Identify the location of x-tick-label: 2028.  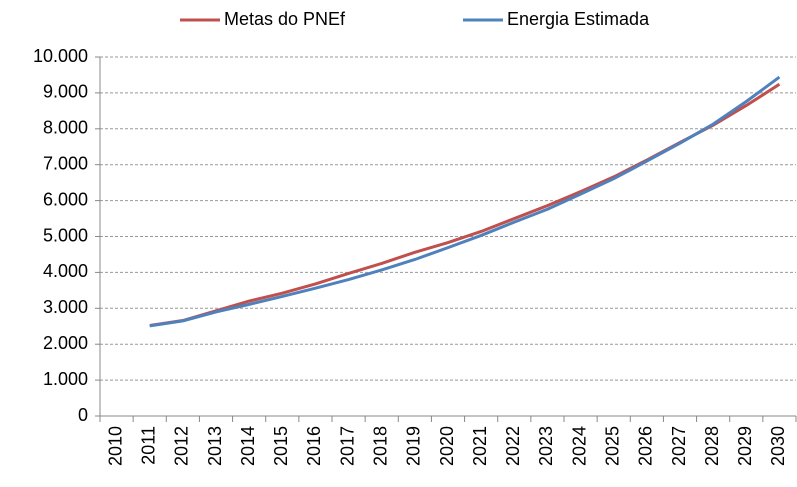
(712, 446).